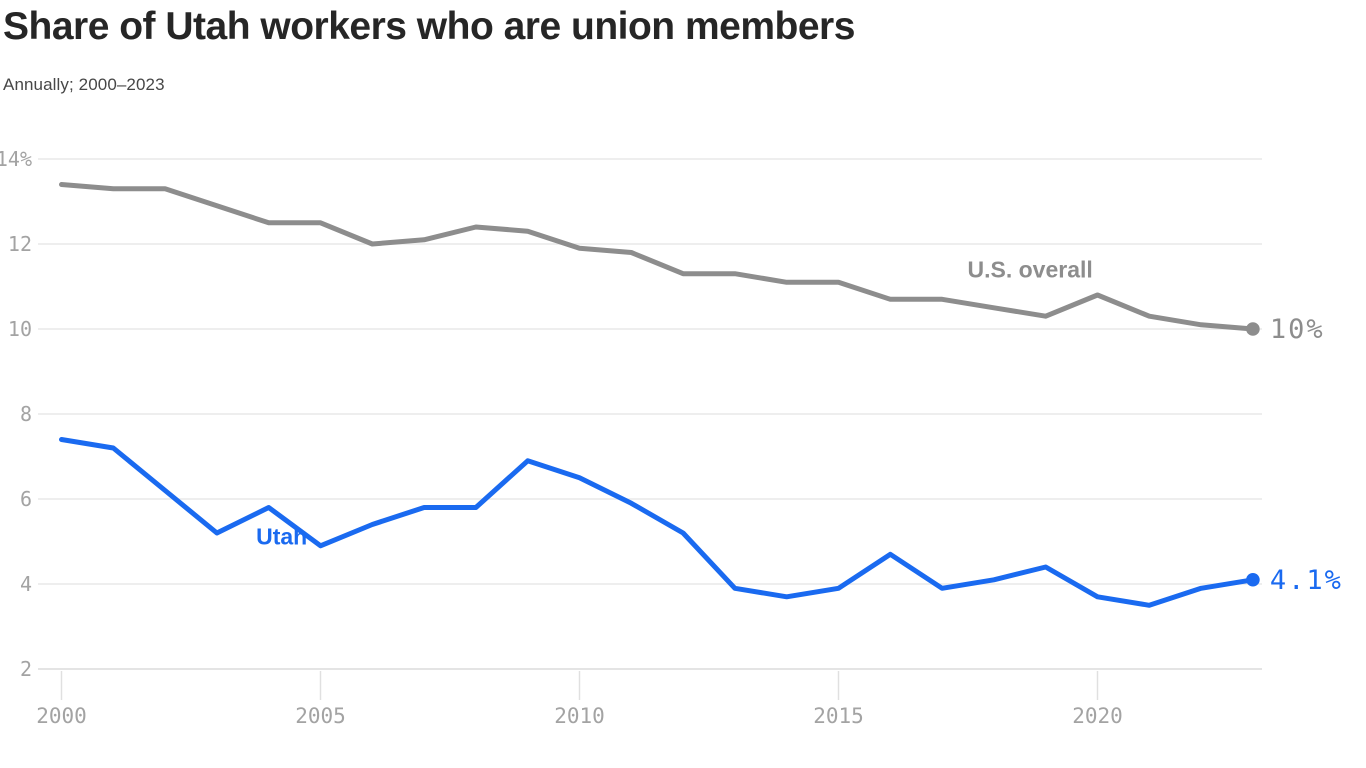 The height and width of the screenshot is (768, 1366). Describe the element at coordinates (579, 716) in the screenshot. I see `x-tick-label-2010: 2010` at that location.